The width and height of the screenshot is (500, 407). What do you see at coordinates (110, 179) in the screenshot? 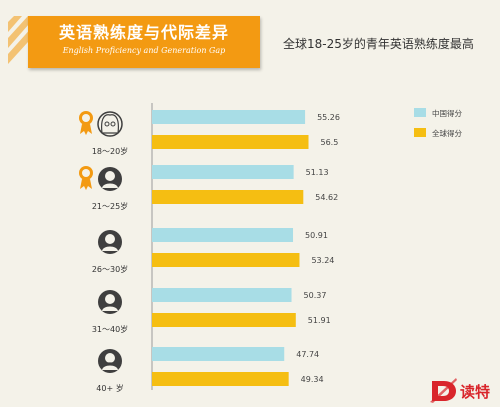
I see `young-man-icon` at bounding box center [110, 179].